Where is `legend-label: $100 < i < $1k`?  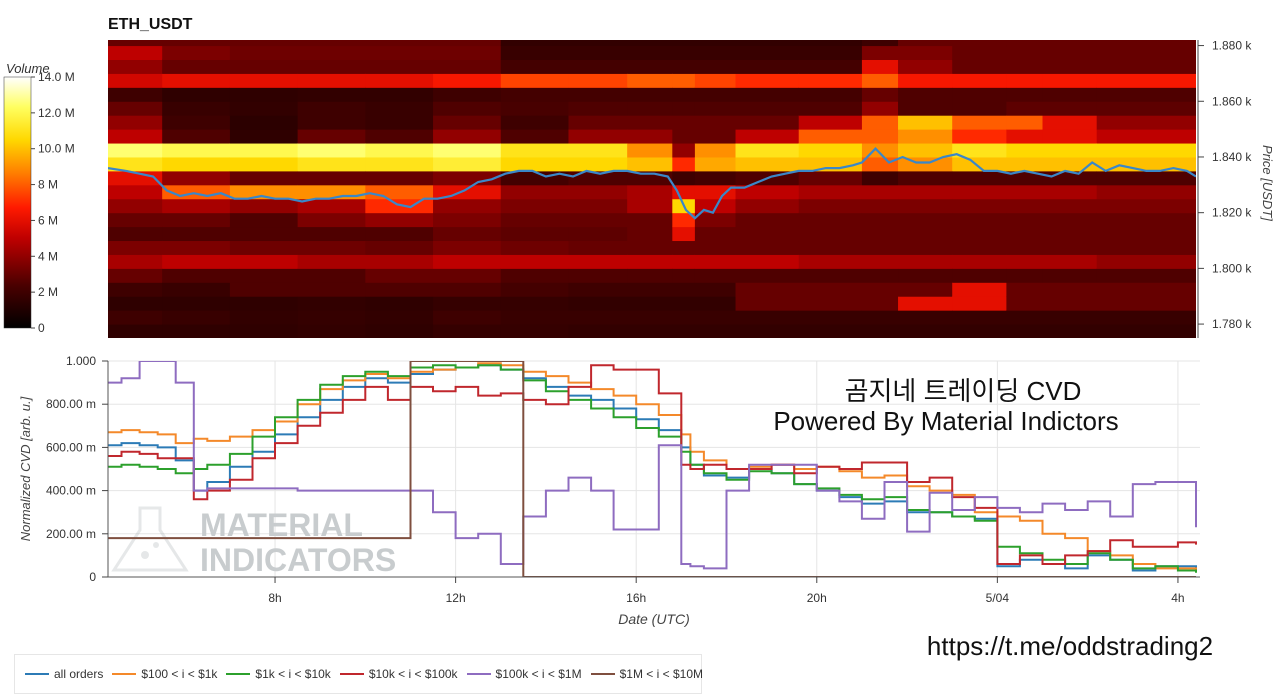 legend-label: $100 < i < $1k is located at coordinates (179, 674).